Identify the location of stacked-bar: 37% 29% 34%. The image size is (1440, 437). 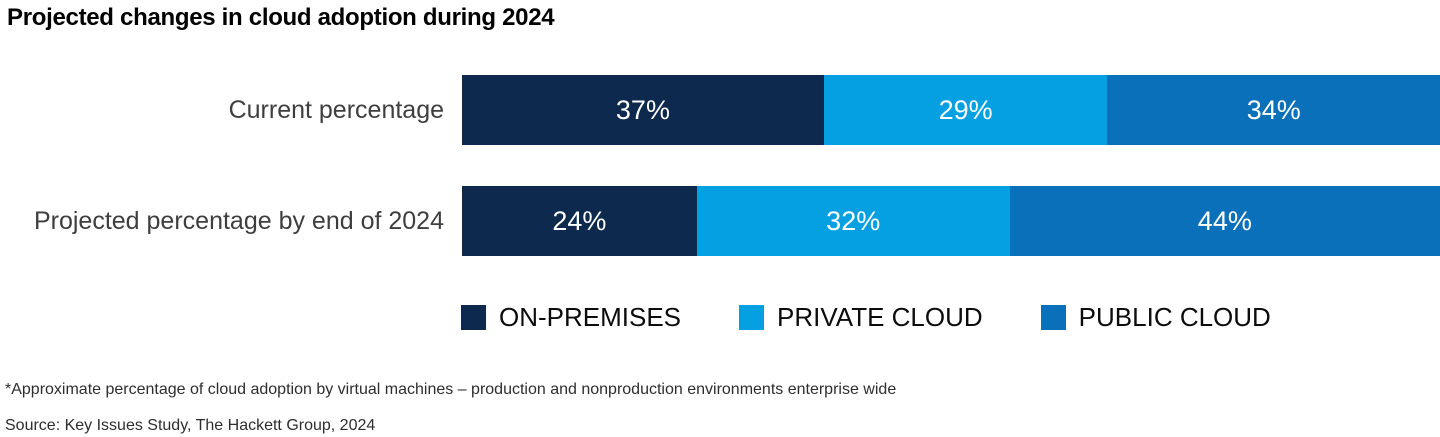
(951, 110).